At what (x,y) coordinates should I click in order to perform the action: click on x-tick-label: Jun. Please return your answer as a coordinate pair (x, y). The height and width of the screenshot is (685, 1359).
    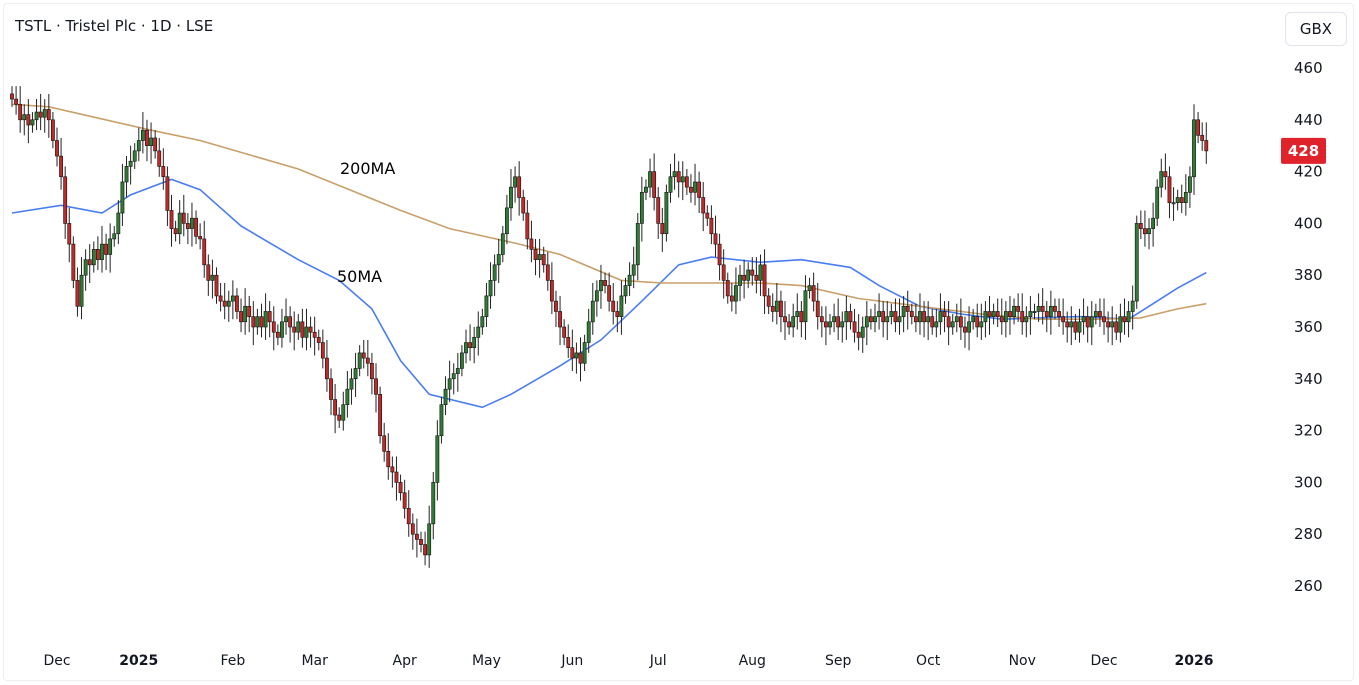
    Looking at the image, I should click on (571, 661).